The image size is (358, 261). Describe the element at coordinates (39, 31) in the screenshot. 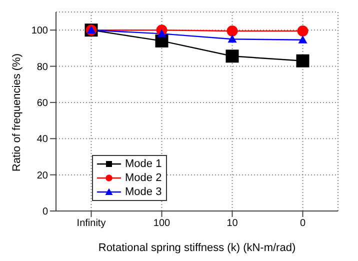

I see `y-tick-label: 100` at that location.